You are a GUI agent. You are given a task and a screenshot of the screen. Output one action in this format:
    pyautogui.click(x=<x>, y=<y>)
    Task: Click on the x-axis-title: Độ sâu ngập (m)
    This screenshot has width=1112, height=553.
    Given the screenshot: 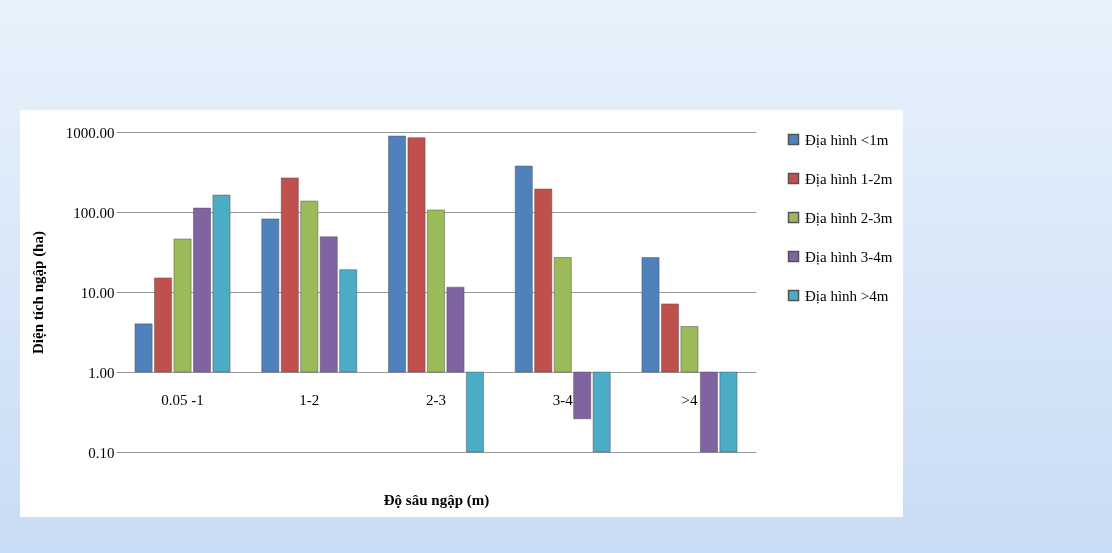 What is the action you would take?
    pyautogui.click(x=436, y=500)
    